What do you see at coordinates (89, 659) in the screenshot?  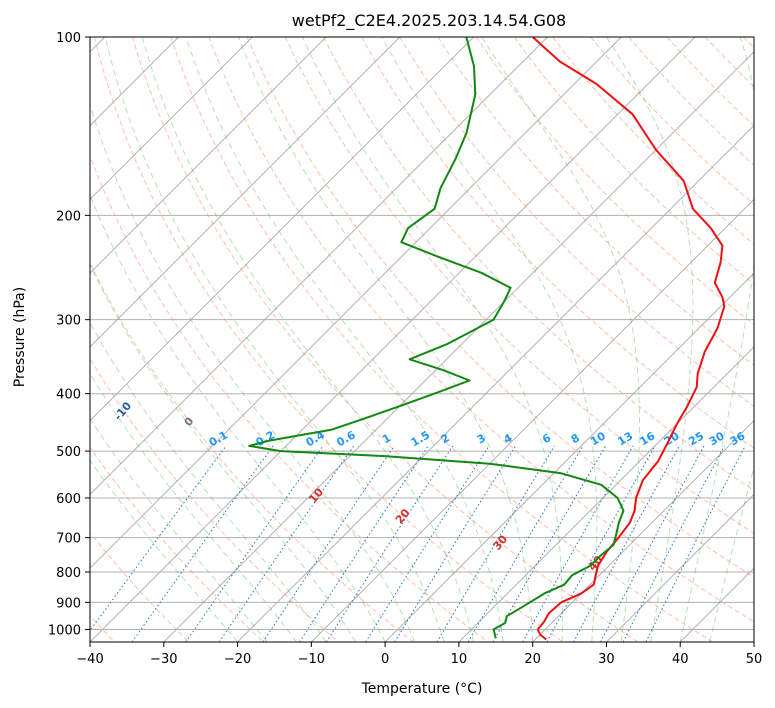 I see `x-tick-label: −40` at bounding box center [89, 659].